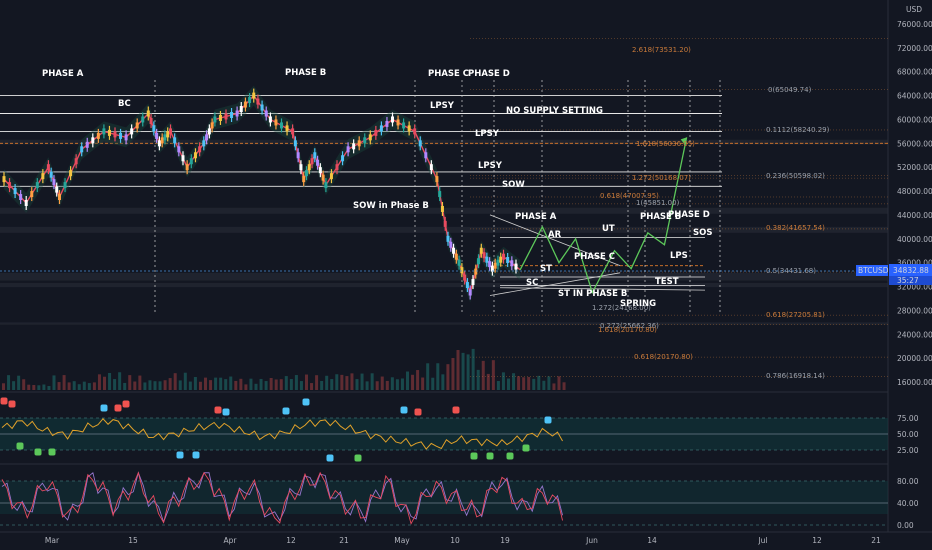  Describe the element at coordinates (665, 144) in the screenshot. I see `fib-label: 1.618(56036.05)` at that location.